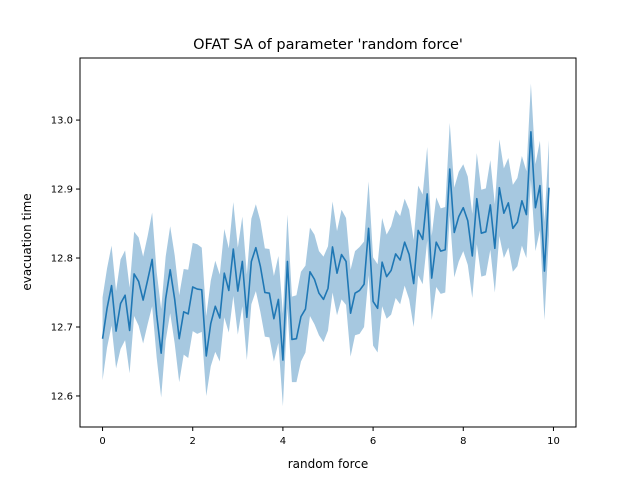  I want to click on y-tick-label: 12.7, so click(62, 327).